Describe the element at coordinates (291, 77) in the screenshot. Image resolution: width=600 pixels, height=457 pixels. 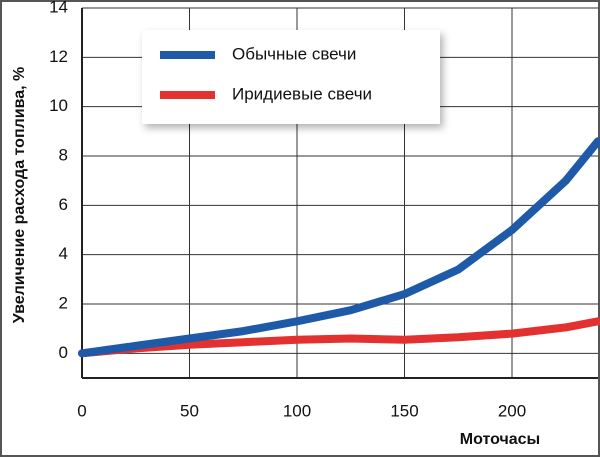
I see `legend-box` at that location.